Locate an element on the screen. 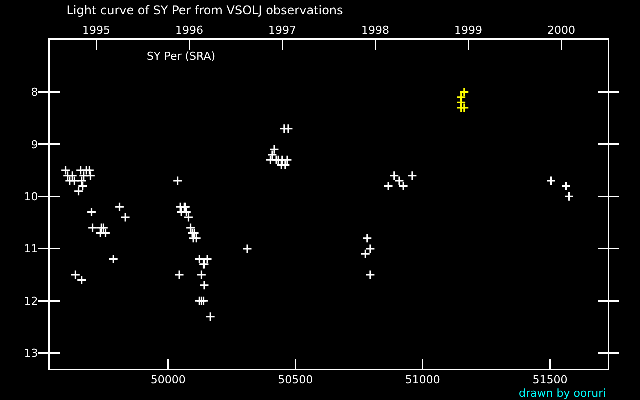  y-tick-label: 9 is located at coordinates (34, 145).